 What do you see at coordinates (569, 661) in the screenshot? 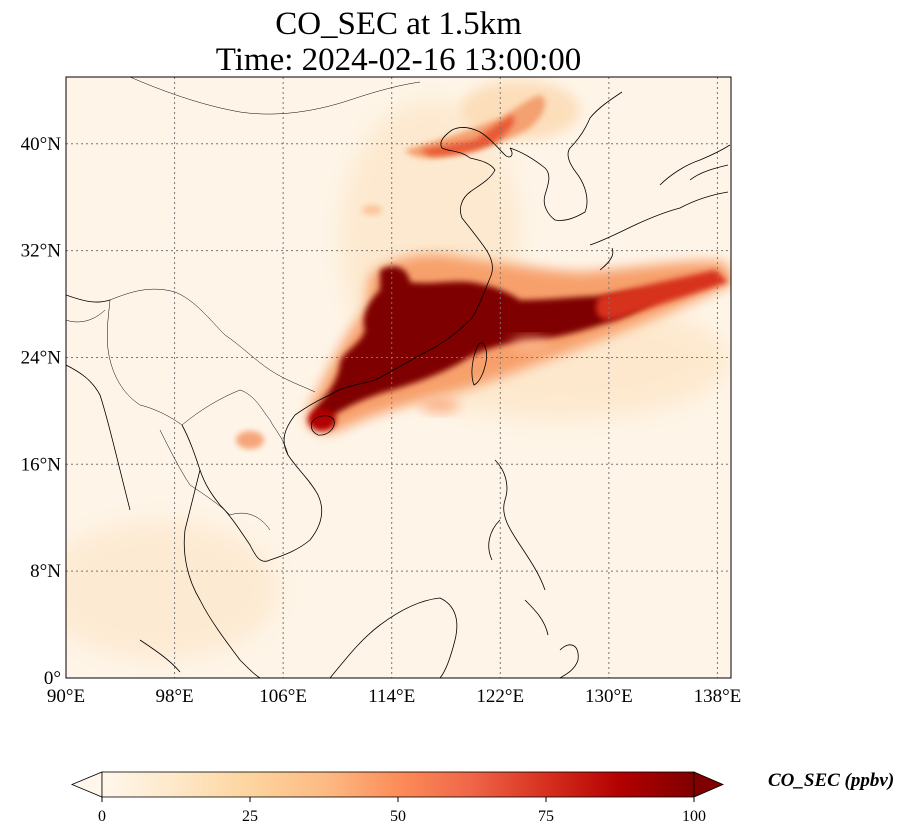
I see `coast-sulawesi` at bounding box center [569, 661].